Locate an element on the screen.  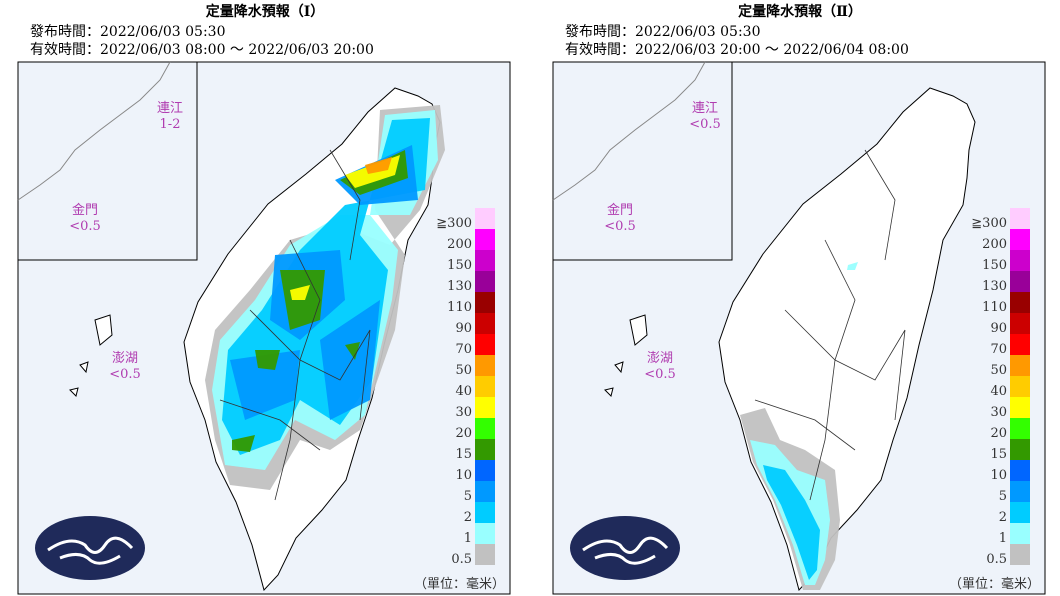
island-value: 1-2 is located at coordinates (170, 124).